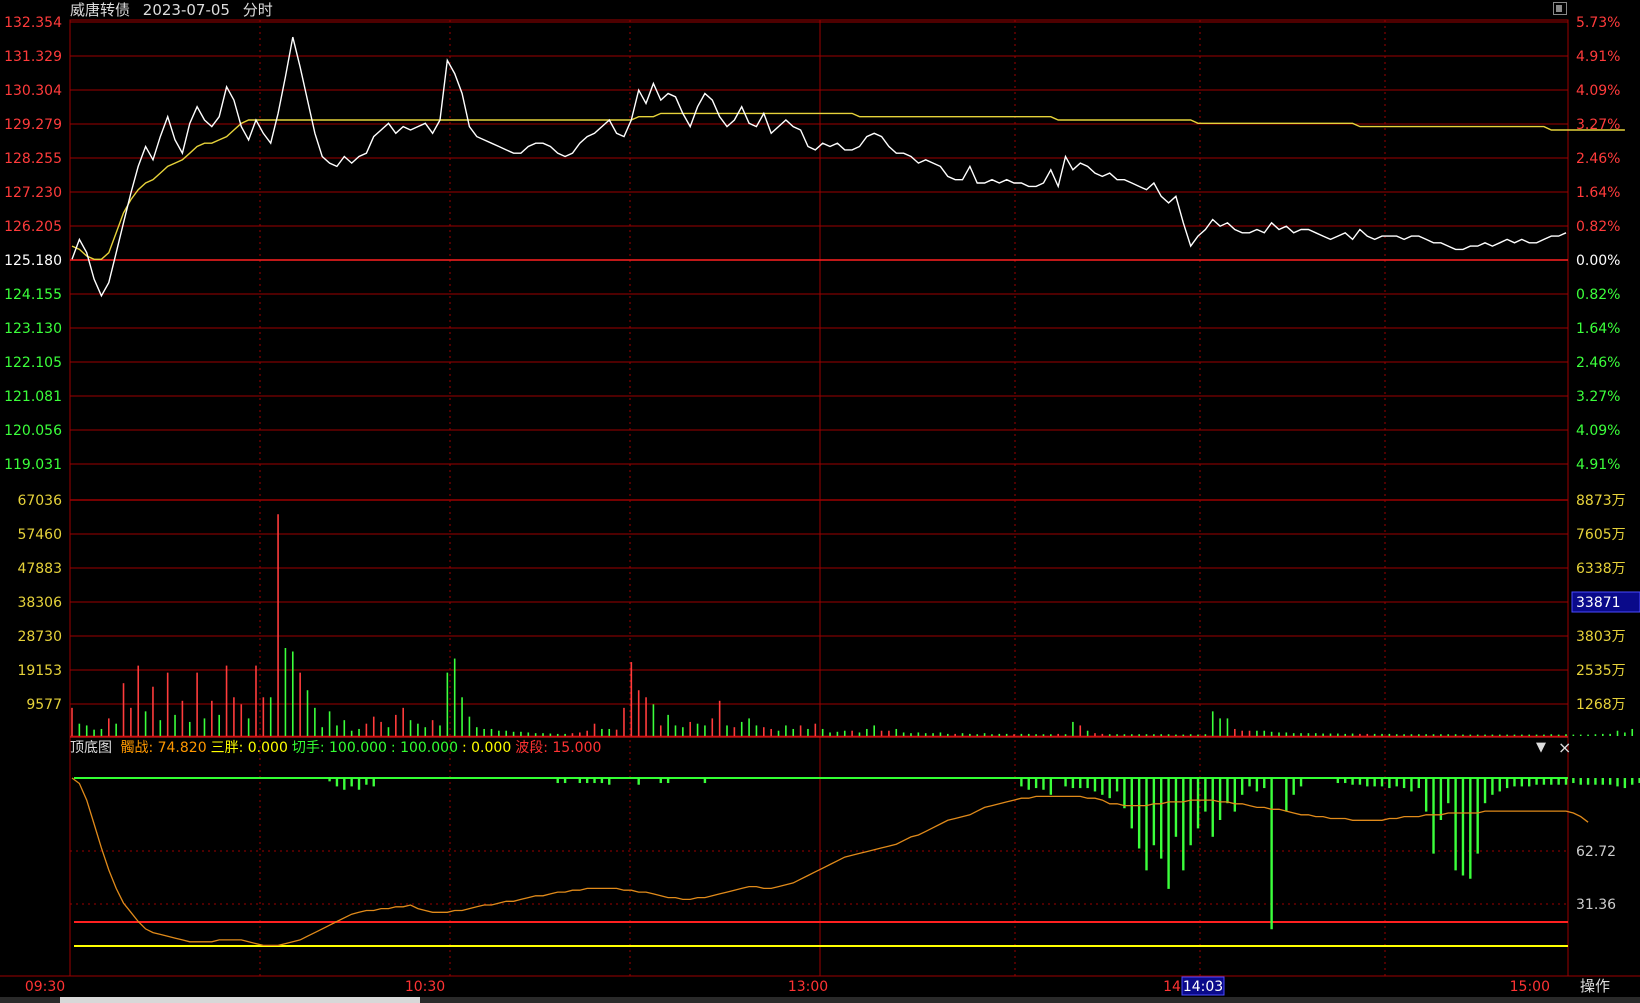 The height and width of the screenshot is (1003, 1640). What do you see at coordinates (425, 987) in the screenshot?
I see `time-tick-label: 10:30` at bounding box center [425, 987].